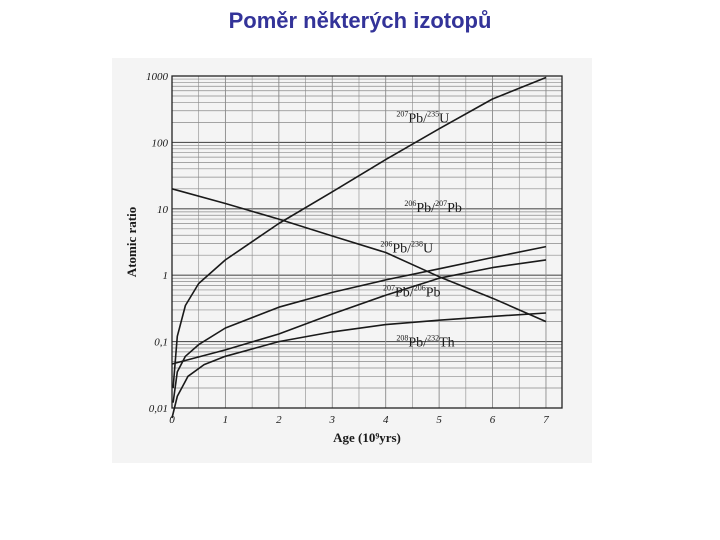 Image resolution: width=720 pixels, height=540 pixels. Describe the element at coordinates (432, 207) in the screenshot. I see `series-label-1: 206Pb/207Pb` at that location.